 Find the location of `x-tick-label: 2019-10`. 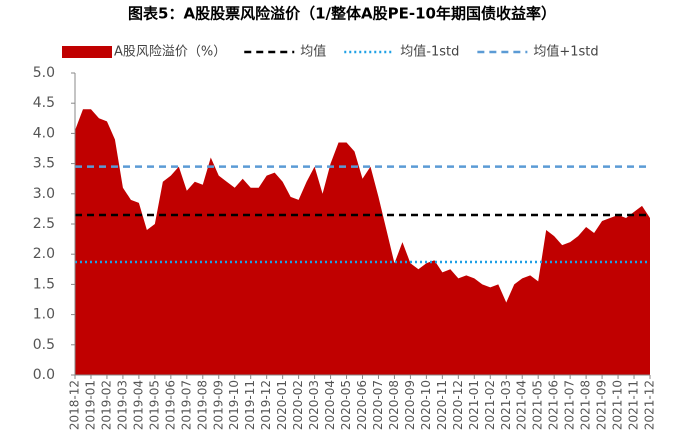

x-tick-label: 2019-10 is located at coordinates (234, 405).